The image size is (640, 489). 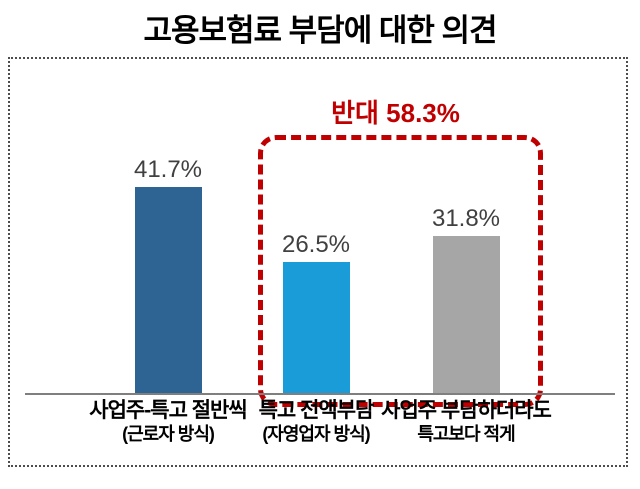 I want to click on category-label: 사업주-특고 절반씩 (근로자 방식), so click(x=168, y=422).